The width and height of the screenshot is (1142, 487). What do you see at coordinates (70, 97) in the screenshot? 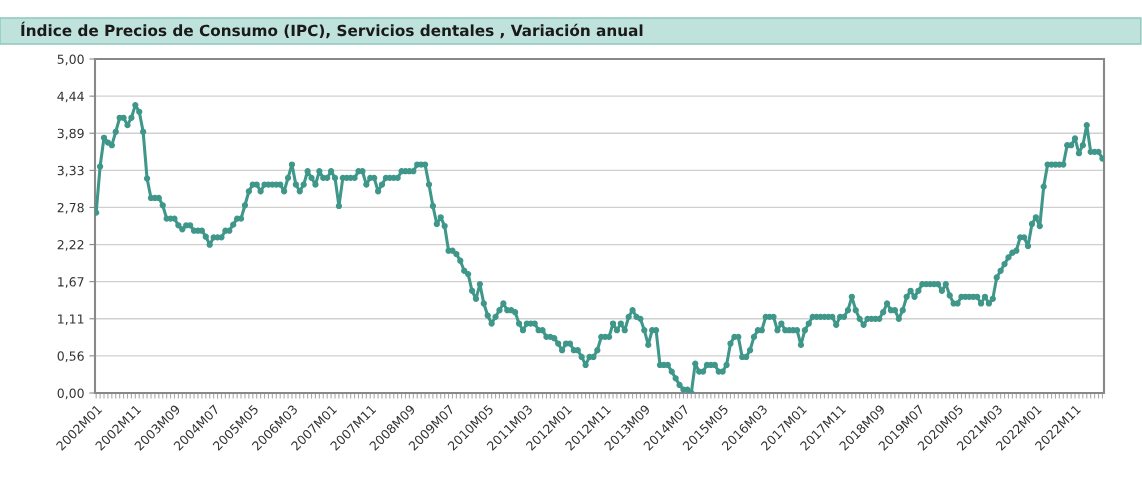
I see `y-tick-label: 4,44` at bounding box center [70, 97].